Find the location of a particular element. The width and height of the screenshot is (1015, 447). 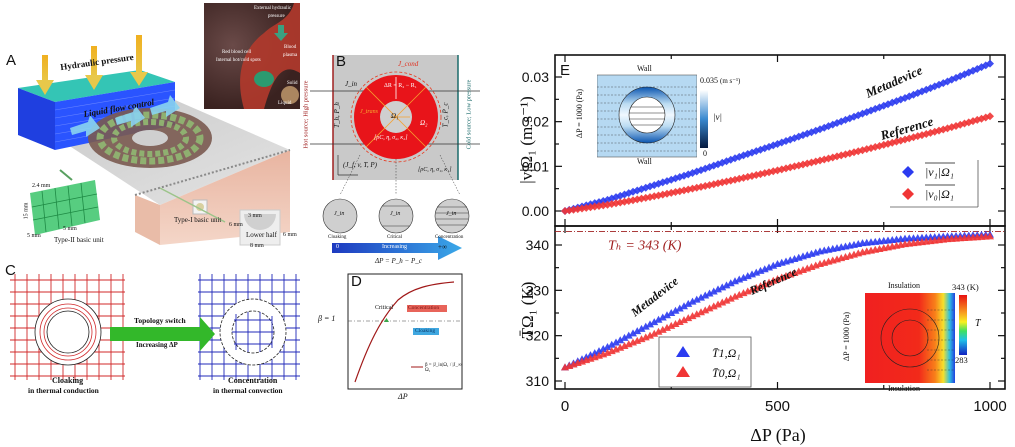

y-tick-label: 310 is located at coordinates (538, 381).